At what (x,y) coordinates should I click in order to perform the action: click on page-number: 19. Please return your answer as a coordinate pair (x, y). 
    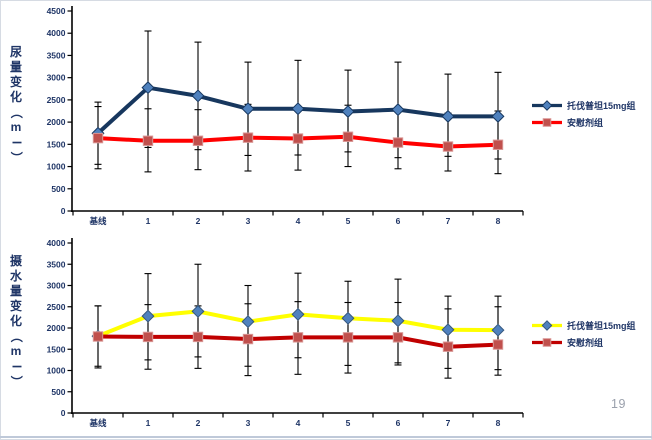
    Looking at the image, I should click on (618, 404).